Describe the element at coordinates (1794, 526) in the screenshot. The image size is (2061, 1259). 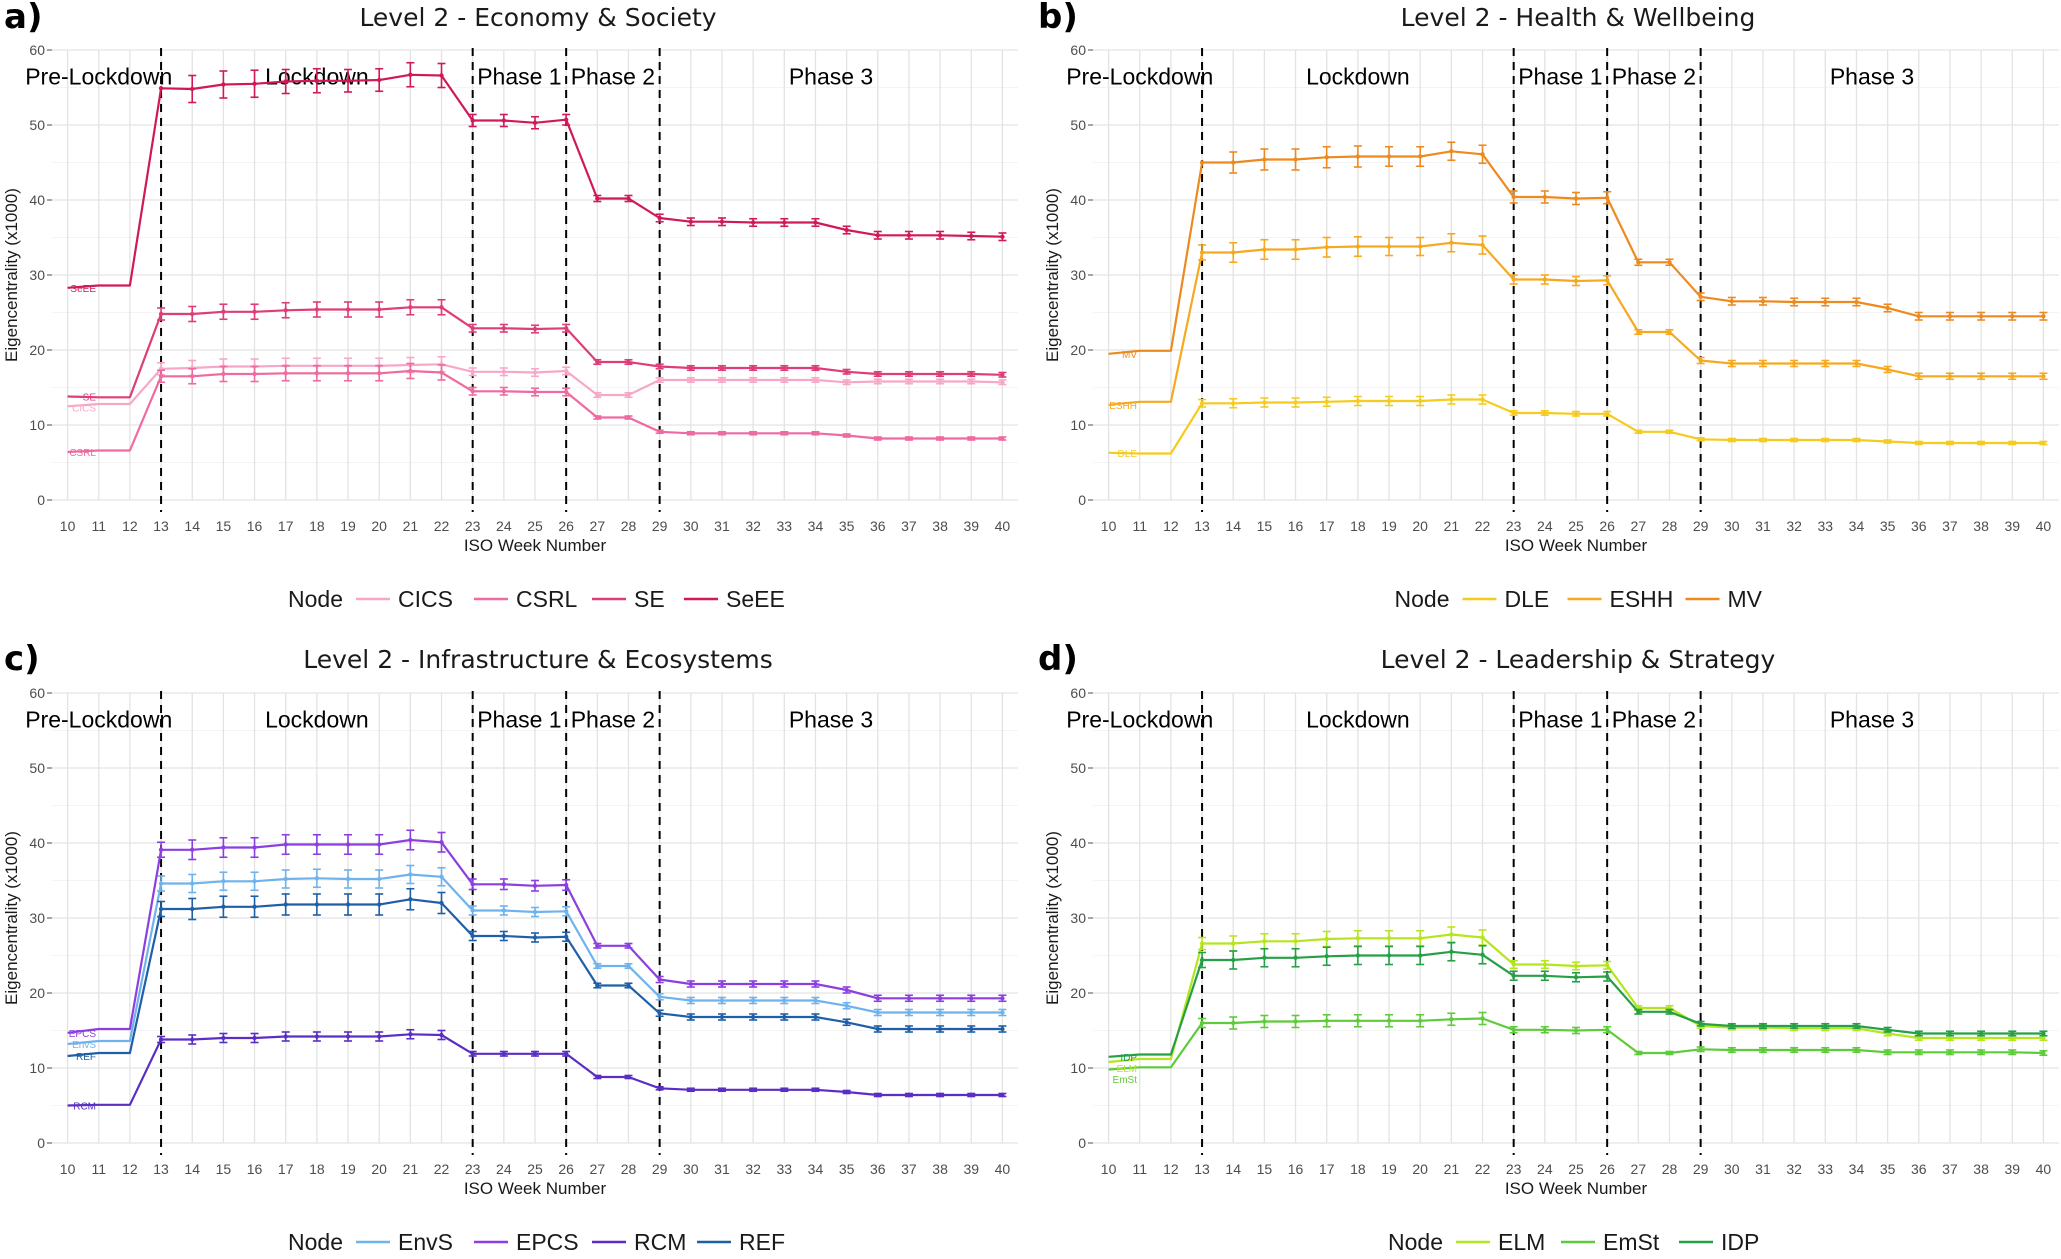
I see `x-tick-label: 32` at that location.